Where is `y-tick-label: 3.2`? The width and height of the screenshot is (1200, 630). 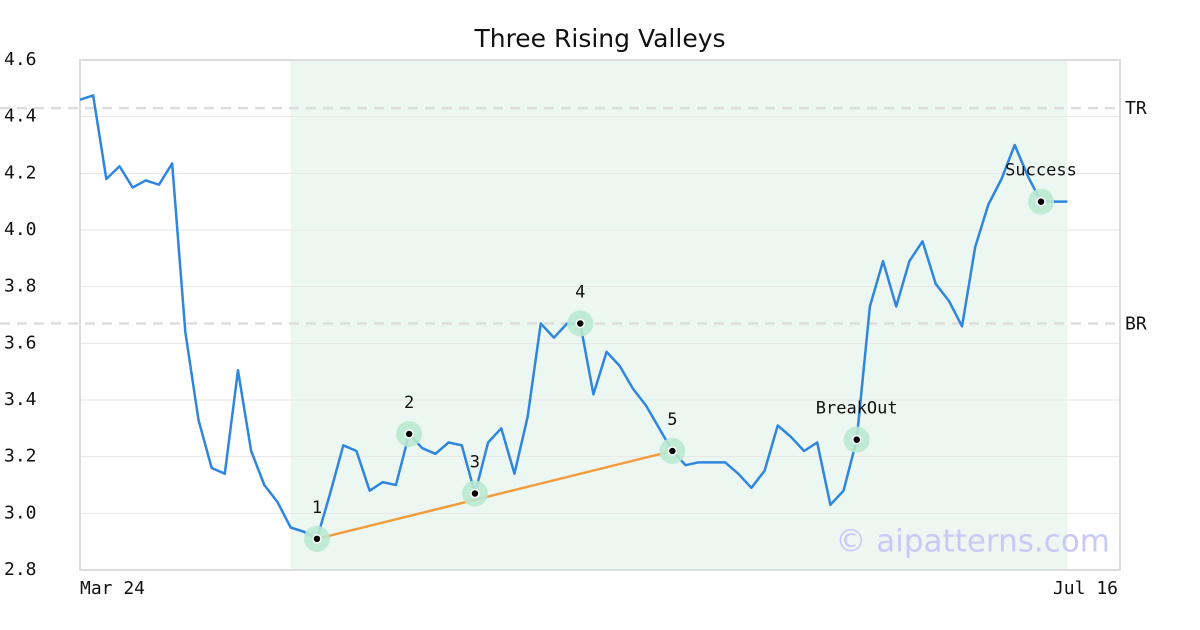 y-tick-label: 3.2 is located at coordinates (20, 456).